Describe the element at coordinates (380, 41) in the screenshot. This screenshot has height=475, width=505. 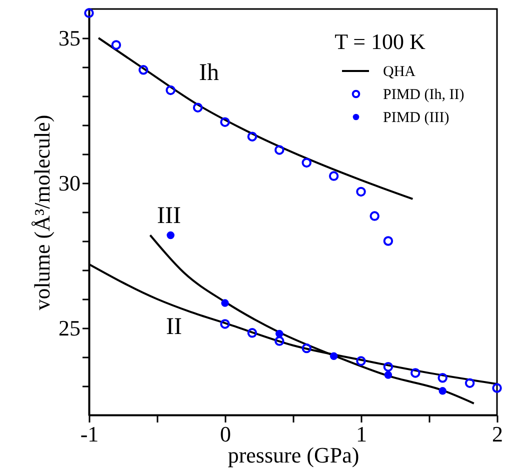
I see `legend-title: T = 100 K` at that location.